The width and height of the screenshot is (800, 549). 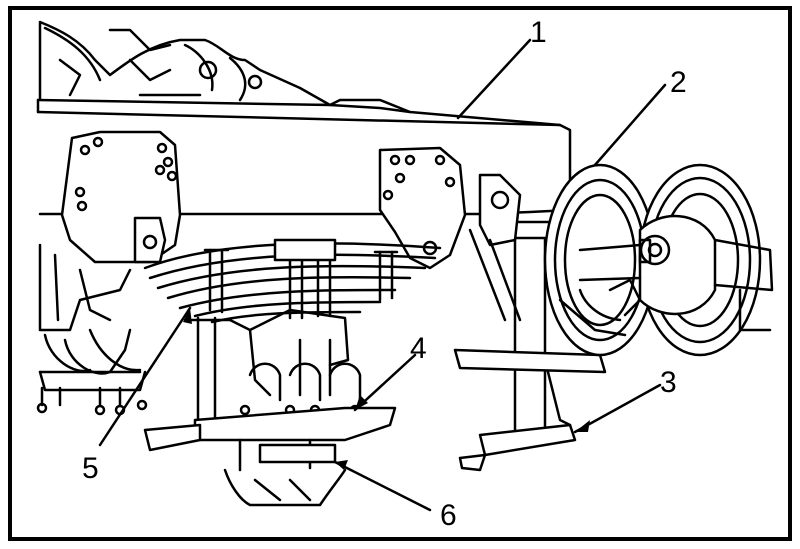 I want to click on leaf-spring, so click(x=292, y=281).